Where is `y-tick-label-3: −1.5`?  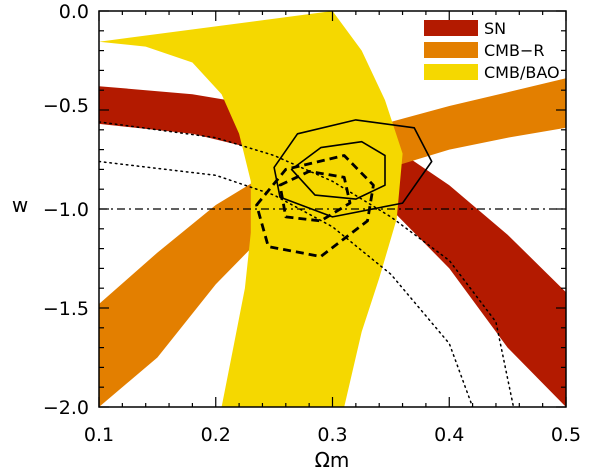
y-tick-label-3: −1.5 is located at coordinates (66, 309).